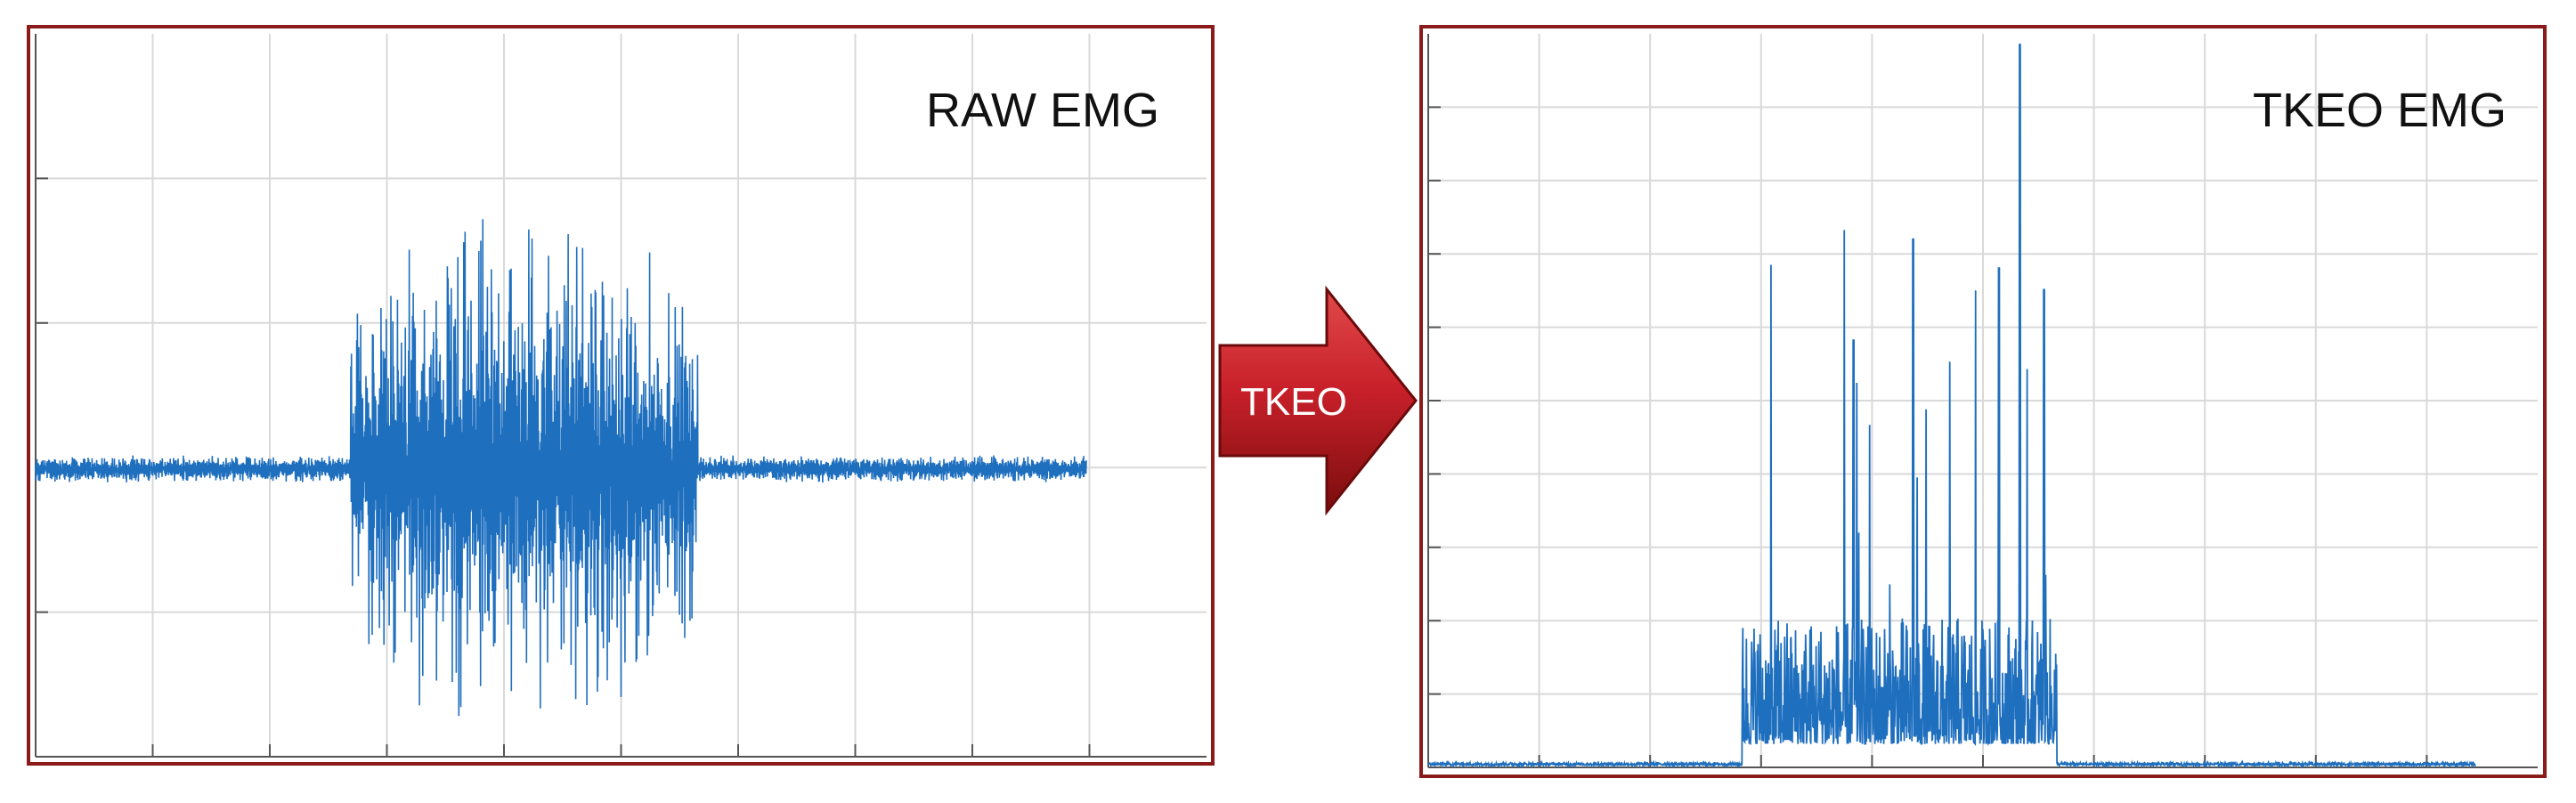 The width and height of the screenshot is (2576, 803). I want to click on tkeo-arrow-label: TKEO, so click(1293, 402).